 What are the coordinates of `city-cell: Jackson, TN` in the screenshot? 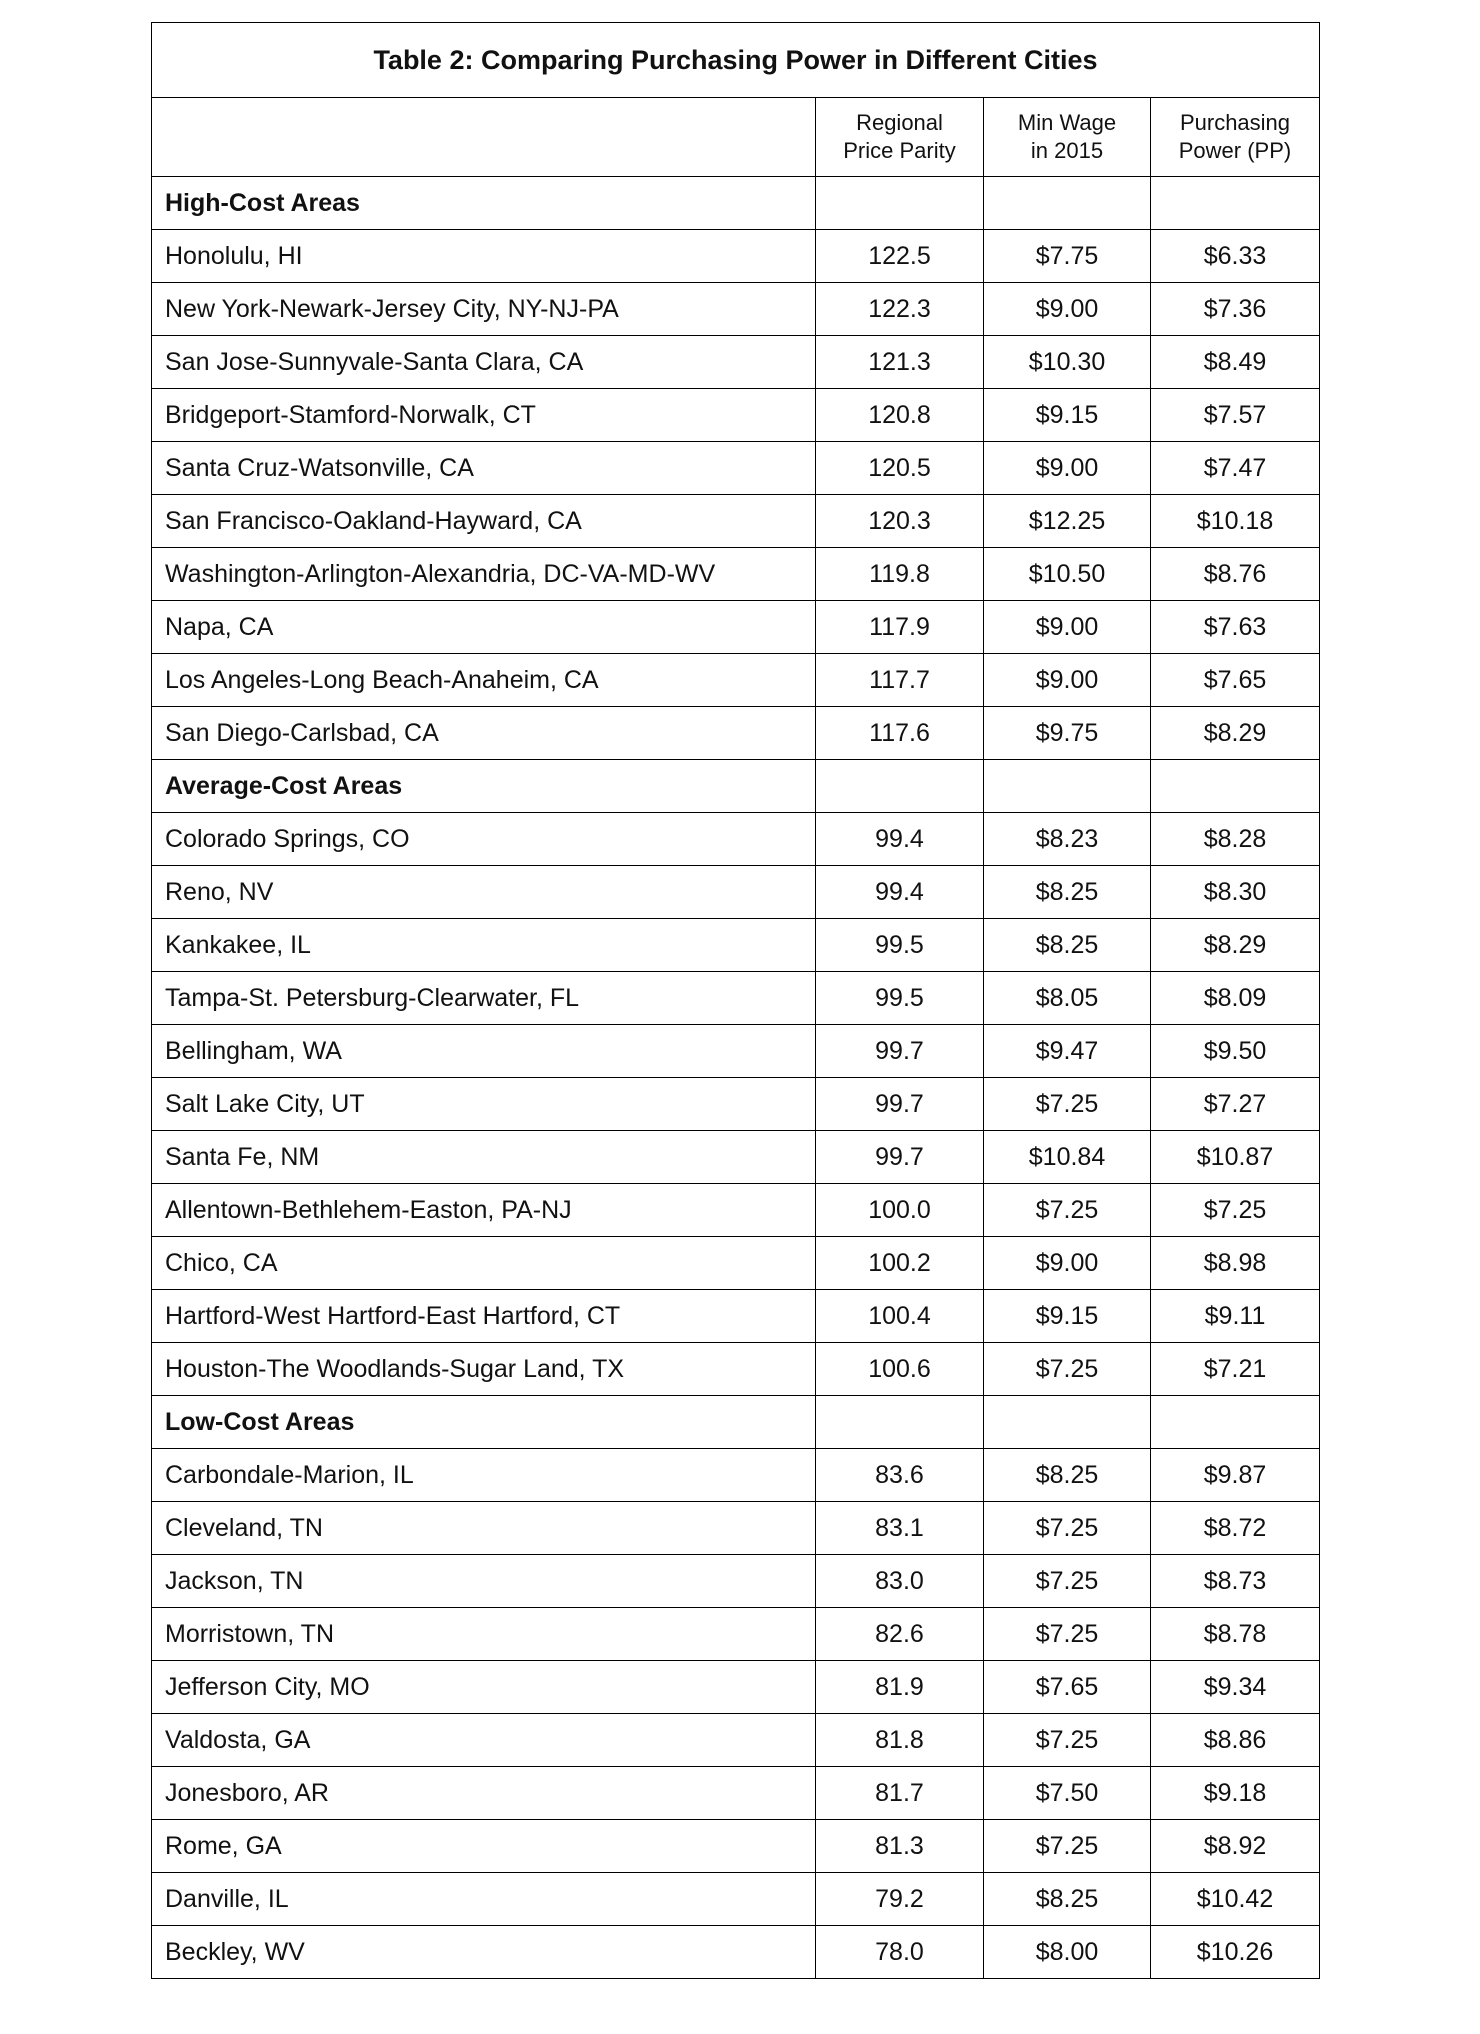 It's located at (483, 1581).